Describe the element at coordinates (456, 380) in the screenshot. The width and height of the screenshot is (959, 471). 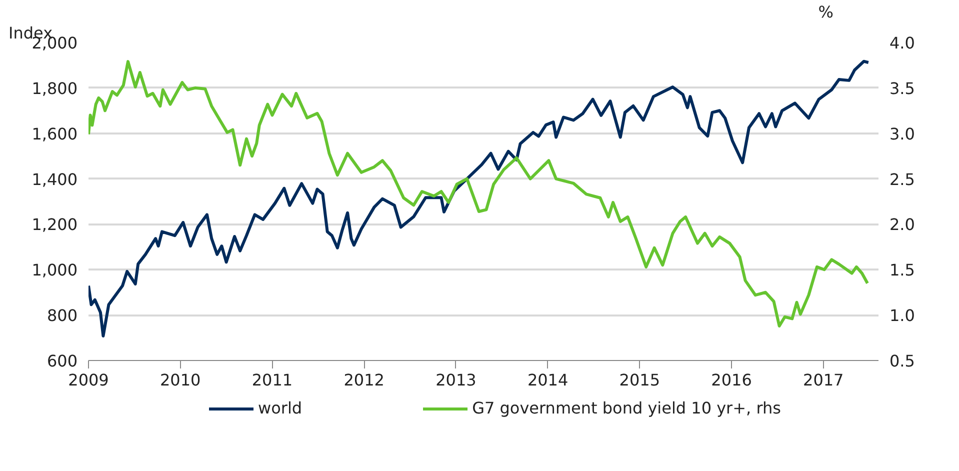
I see `x-tick-label: 2013` at that location.